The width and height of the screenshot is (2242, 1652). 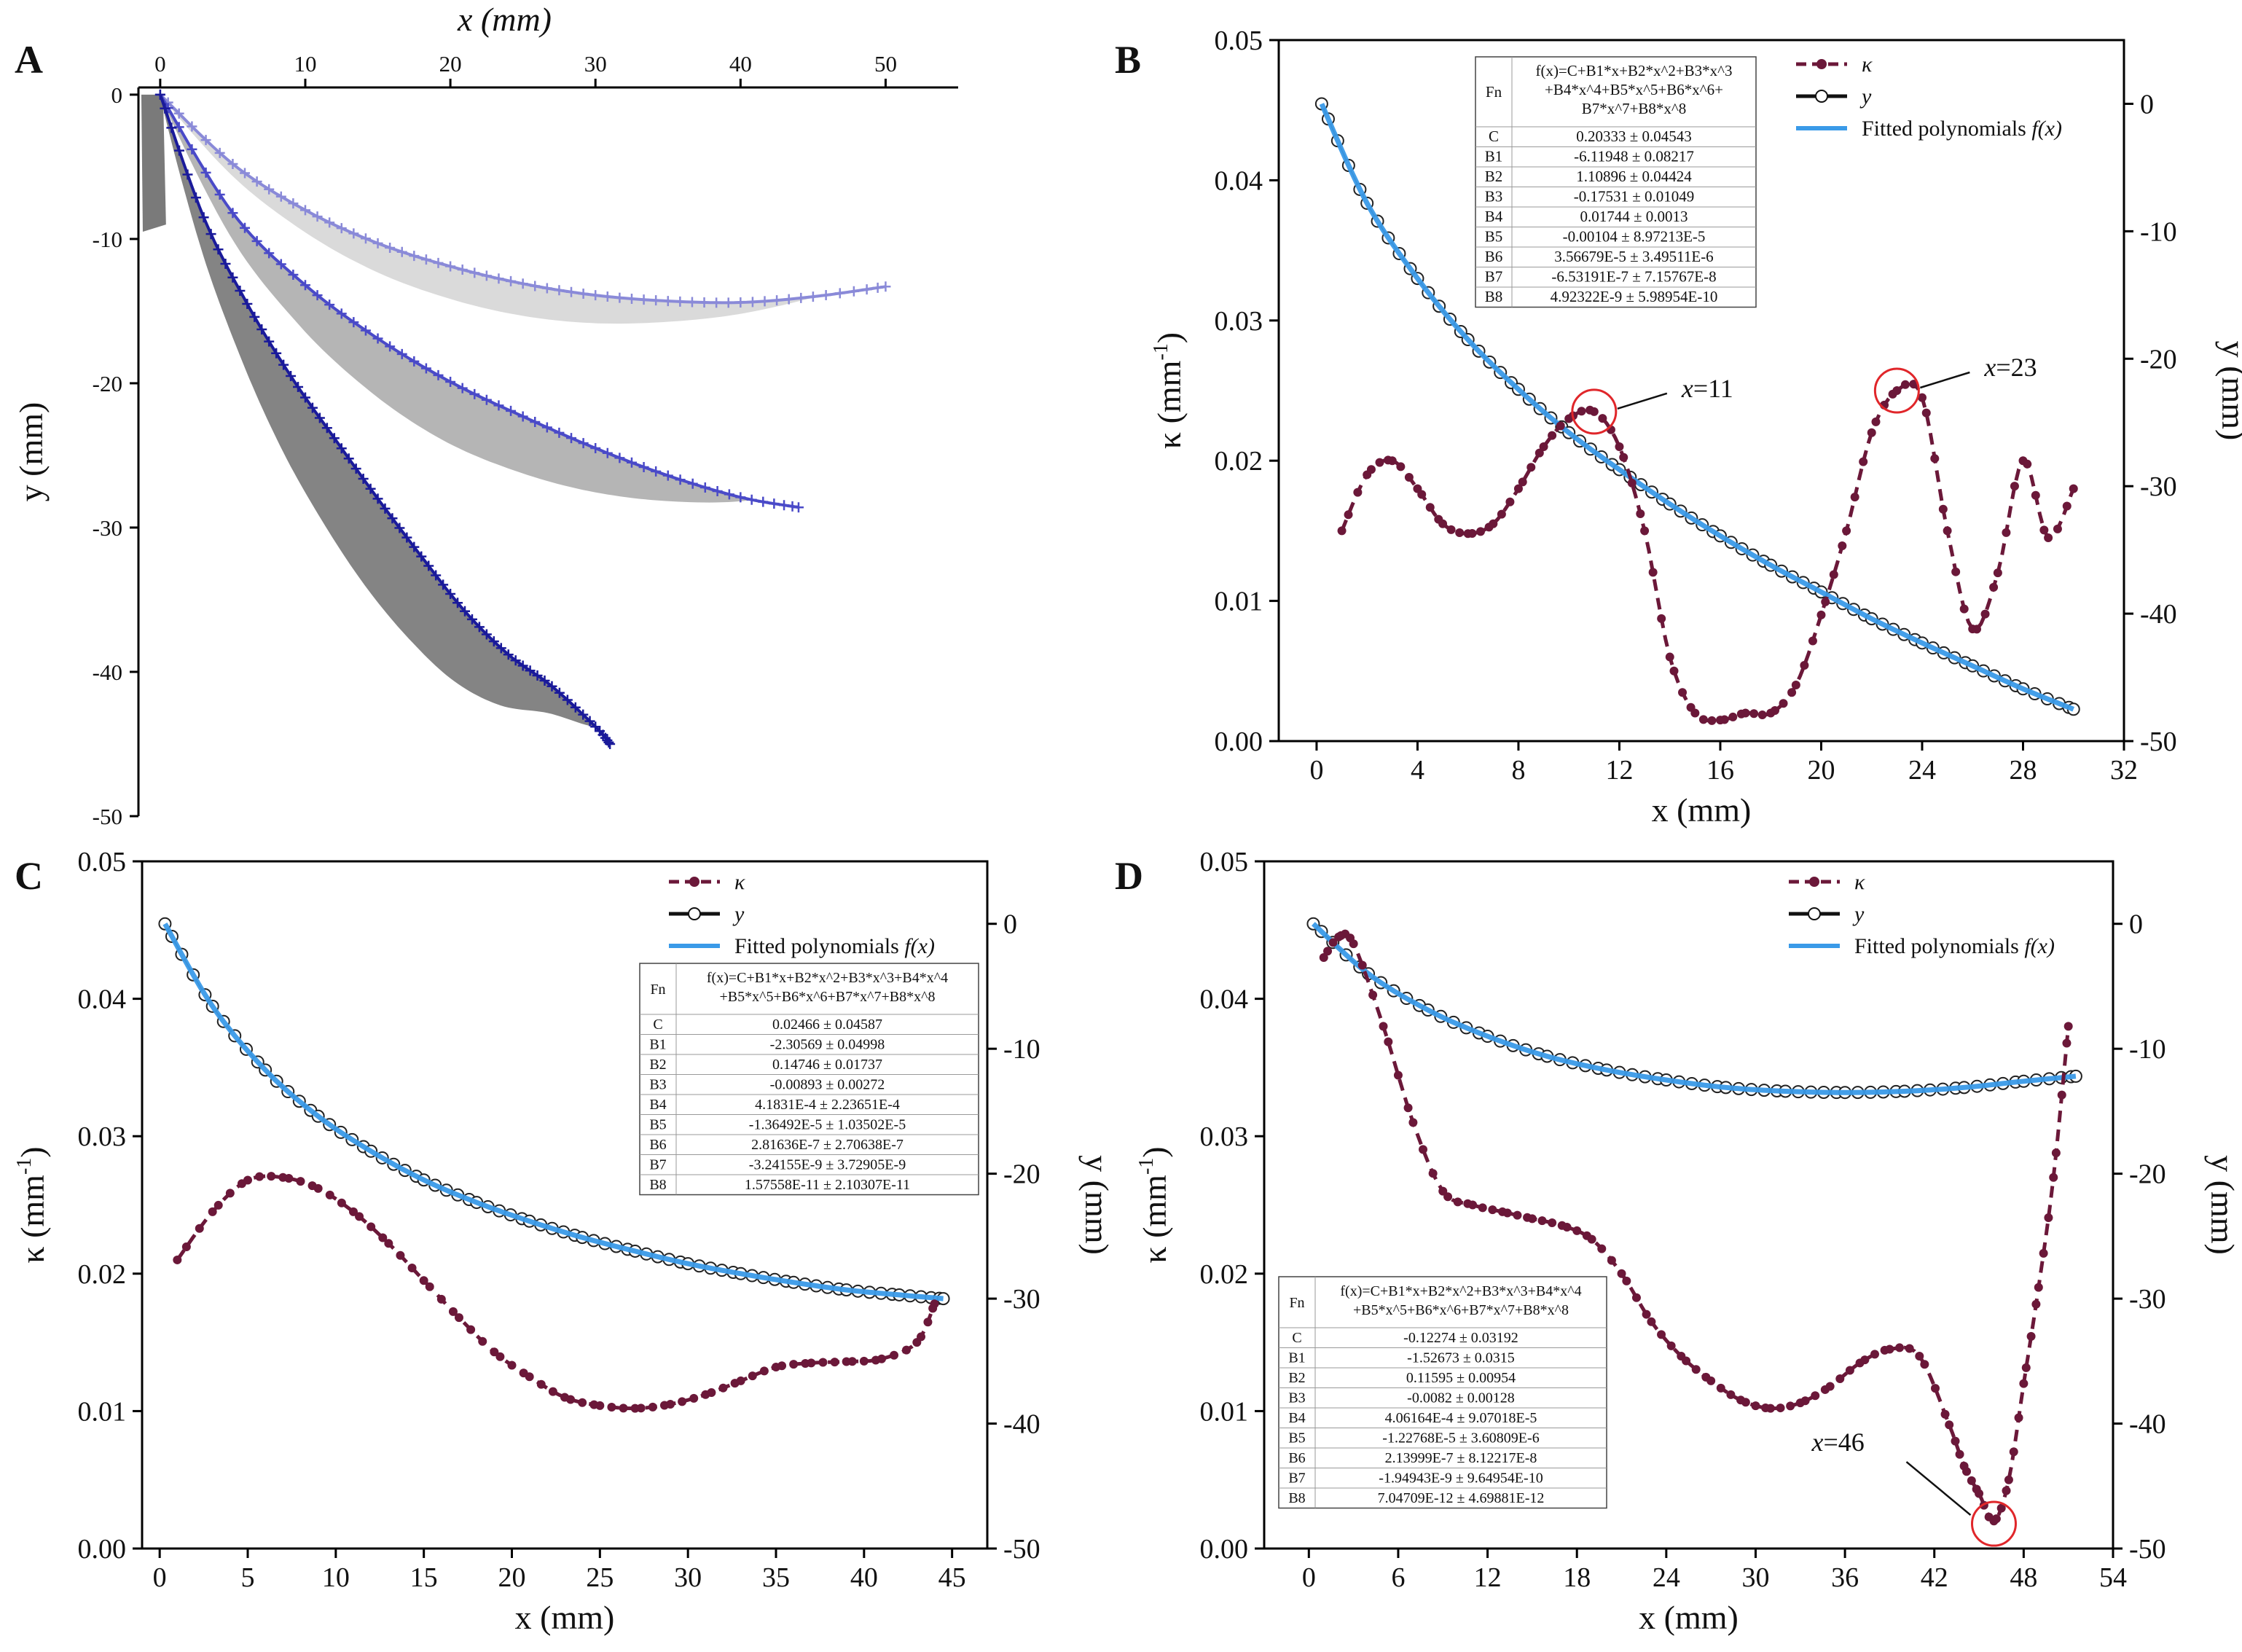 What do you see at coordinates (1461, 1310) in the screenshot?
I see `table-formula-line: +B5*x^5+B6*x^6+B7*x^7+B8*x^8` at bounding box center [1461, 1310].